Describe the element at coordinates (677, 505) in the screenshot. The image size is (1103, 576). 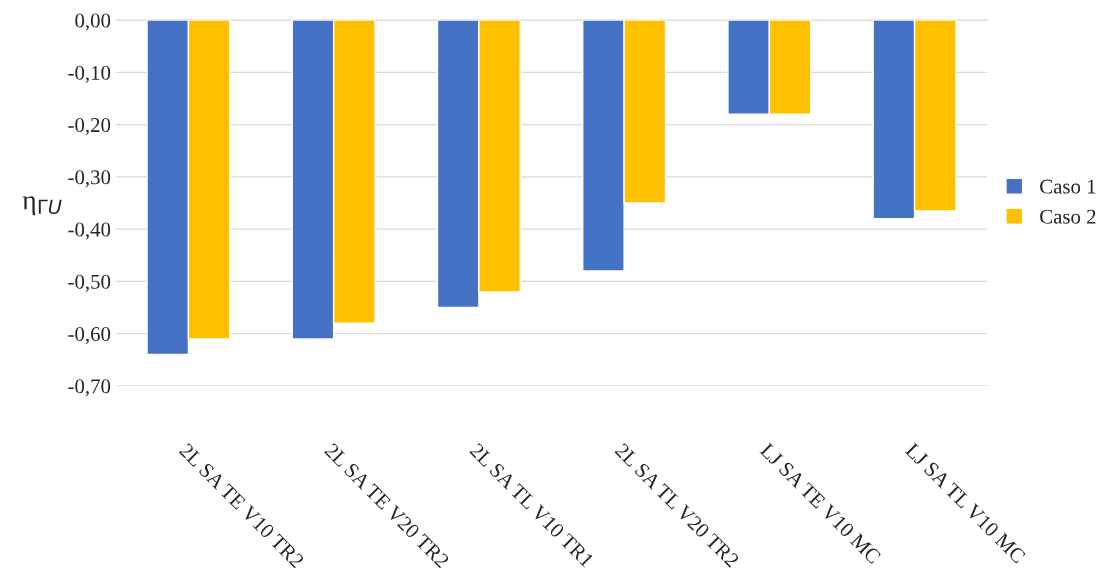
I see `x-tick-label: 2L SA TL V20 TR2` at that location.